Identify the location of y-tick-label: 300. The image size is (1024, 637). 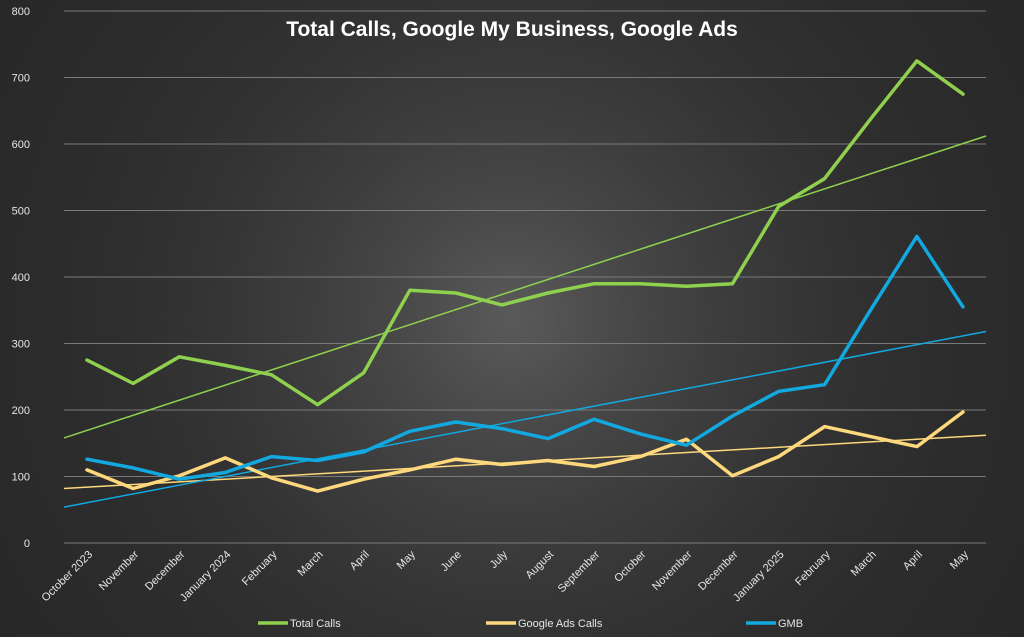
(21, 345).